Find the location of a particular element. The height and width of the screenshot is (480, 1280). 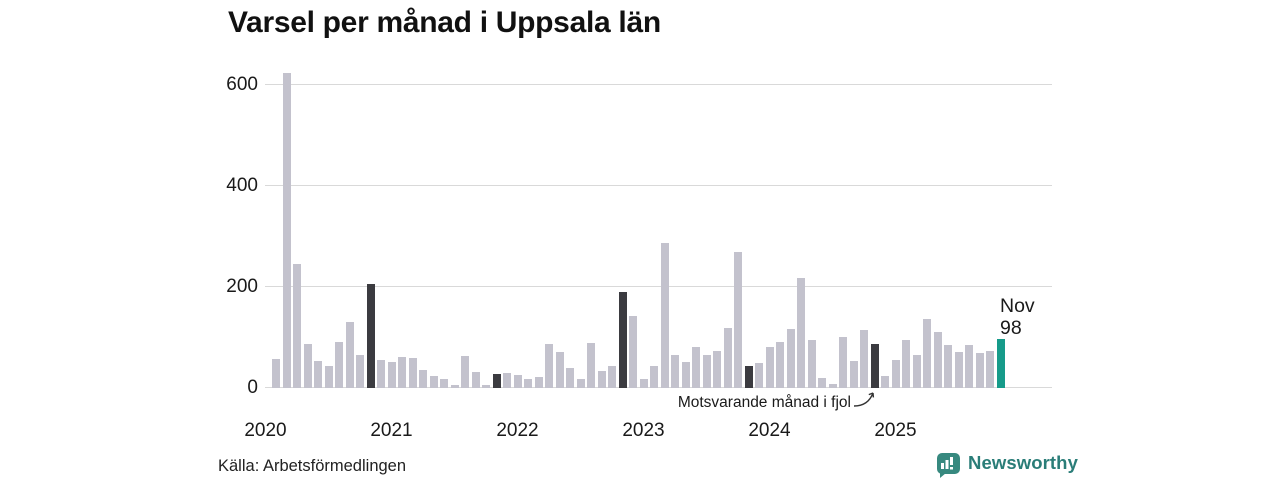

current-bar-label-value: 98 is located at coordinates (1011, 328).